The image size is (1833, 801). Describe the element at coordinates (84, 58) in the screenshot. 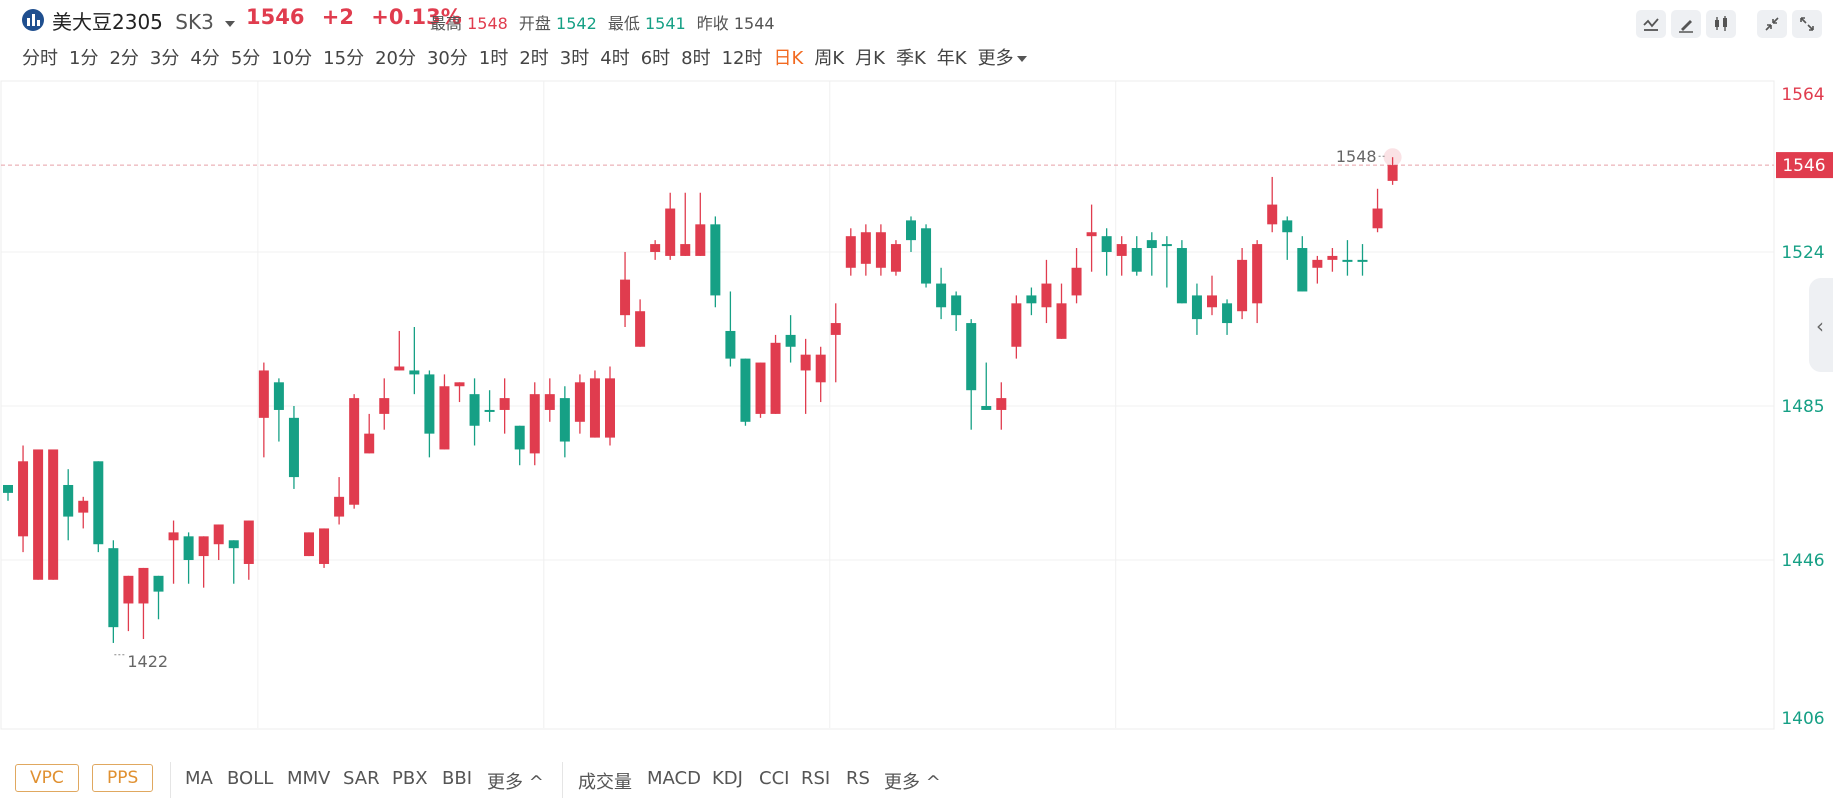

I see `period-tab-1: 1分` at that location.